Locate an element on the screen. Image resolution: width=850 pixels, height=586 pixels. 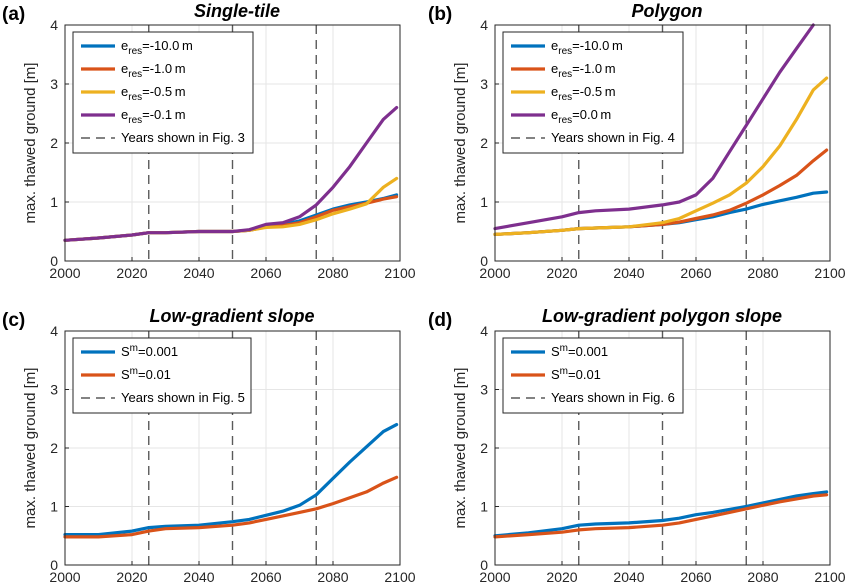
legend-entry-reference: Years shown in Fig. 5 is located at coordinates (183, 397).